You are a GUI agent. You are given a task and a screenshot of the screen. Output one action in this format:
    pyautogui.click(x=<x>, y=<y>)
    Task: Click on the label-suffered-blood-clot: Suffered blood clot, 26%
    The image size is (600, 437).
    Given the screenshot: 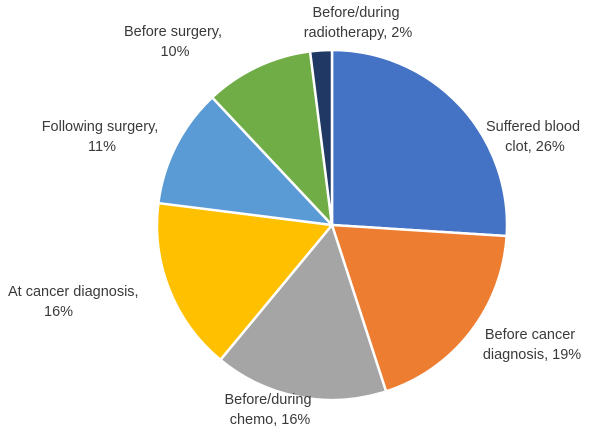 What is the action you would take?
    pyautogui.click(x=535, y=137)
    